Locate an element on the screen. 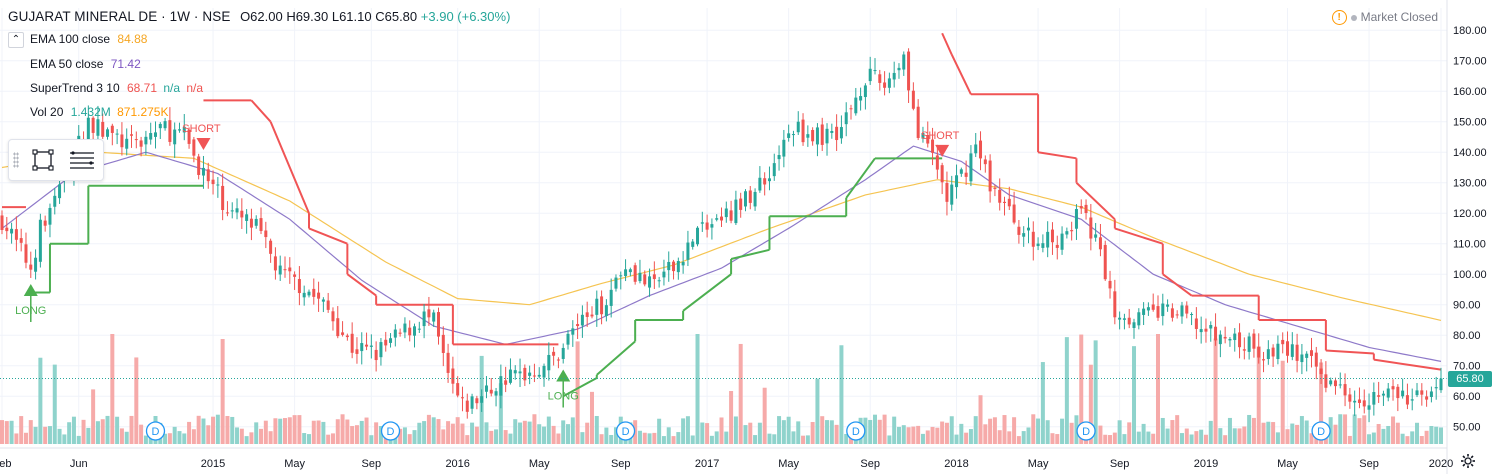 The height and width of the screenshot is (474, 1494). legend-ema50: EMA 50 close 71.42 is located at coordinates (74, 64).